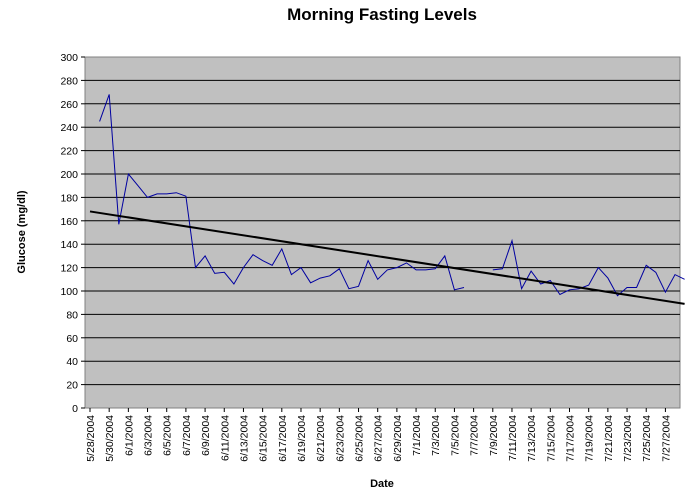 This screenshot has width=700, height=500. Describe the element at coordinates (628, 438) in the screenshot. I see `x-tick-label: 7/23/2004` at that location.